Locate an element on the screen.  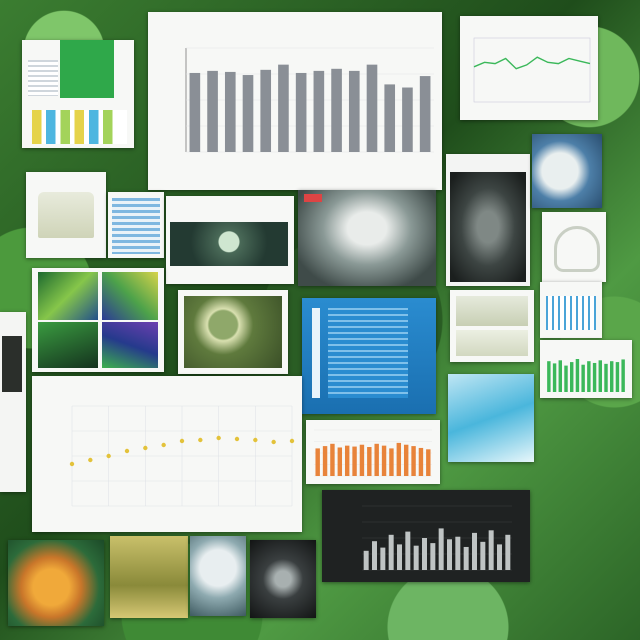
bone-drawing-card is located at coordinates (574, 247).